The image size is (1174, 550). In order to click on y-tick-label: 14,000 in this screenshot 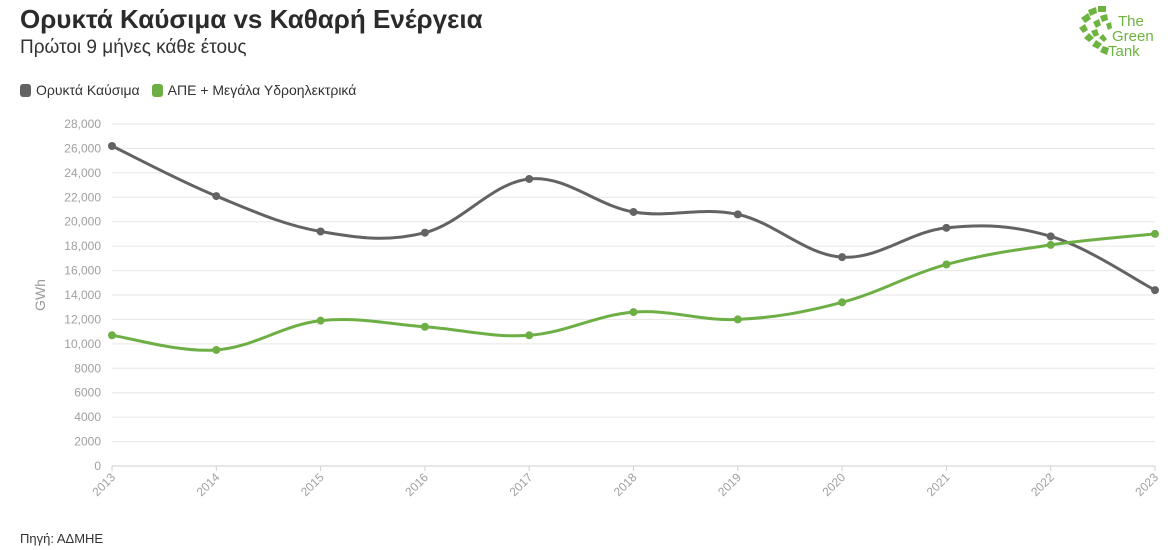, I will do `click(82, 295)`.